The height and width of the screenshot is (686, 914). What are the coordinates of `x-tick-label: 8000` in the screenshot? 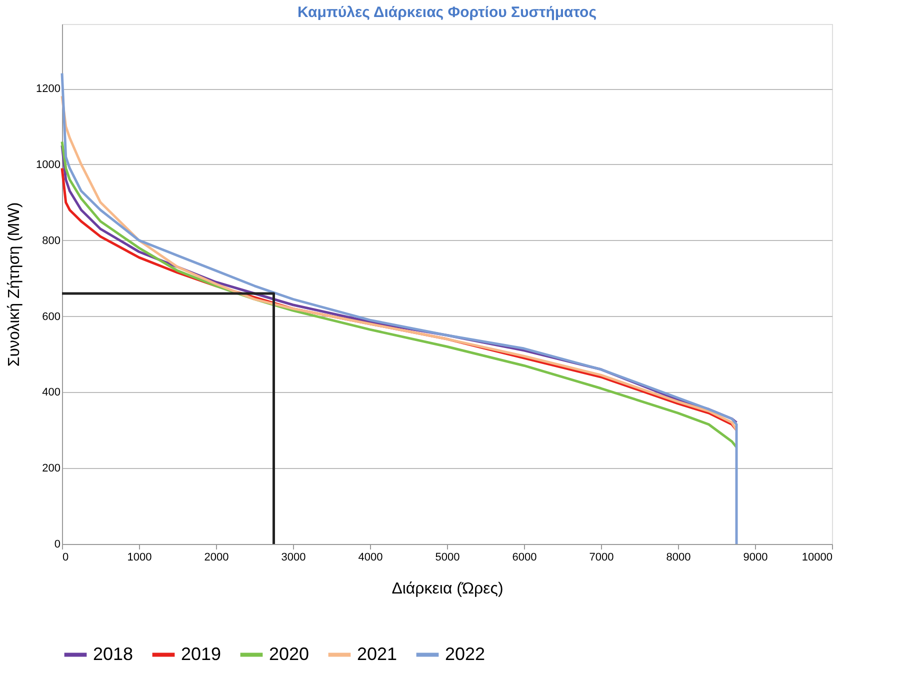 It's located at (678, 558).